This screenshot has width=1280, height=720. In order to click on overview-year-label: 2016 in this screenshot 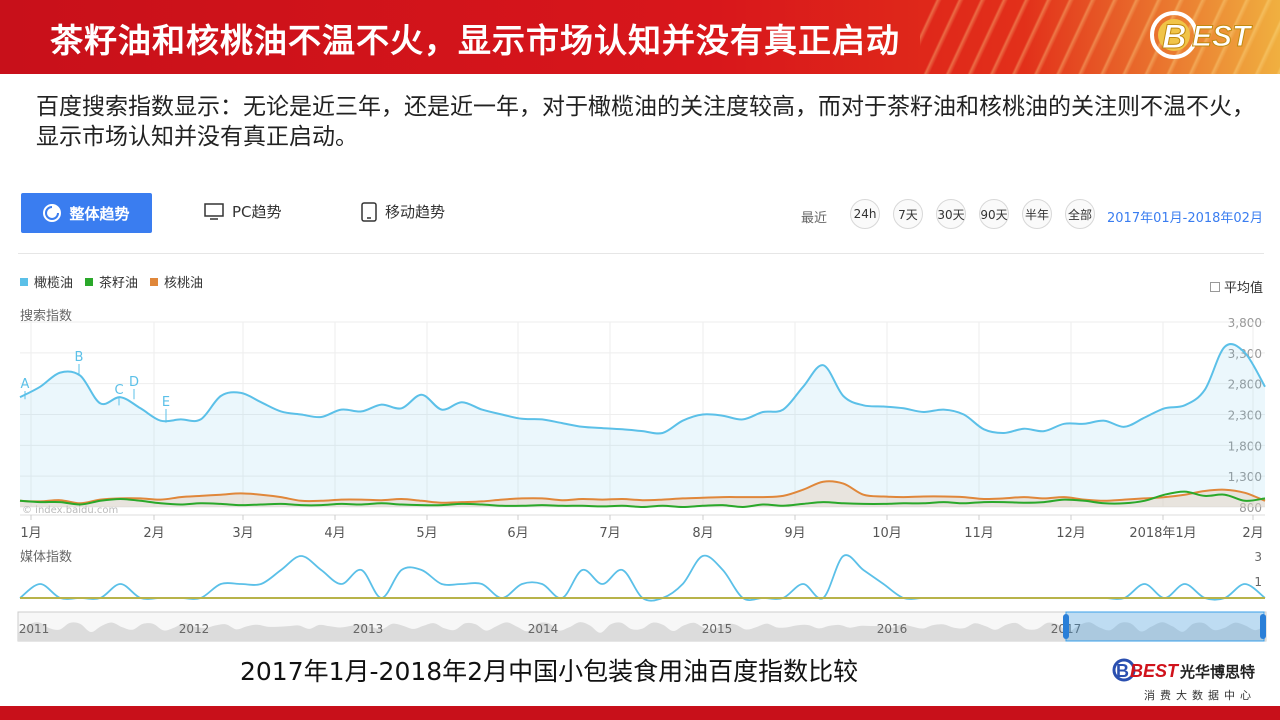, I will do `click(892, 629)`.